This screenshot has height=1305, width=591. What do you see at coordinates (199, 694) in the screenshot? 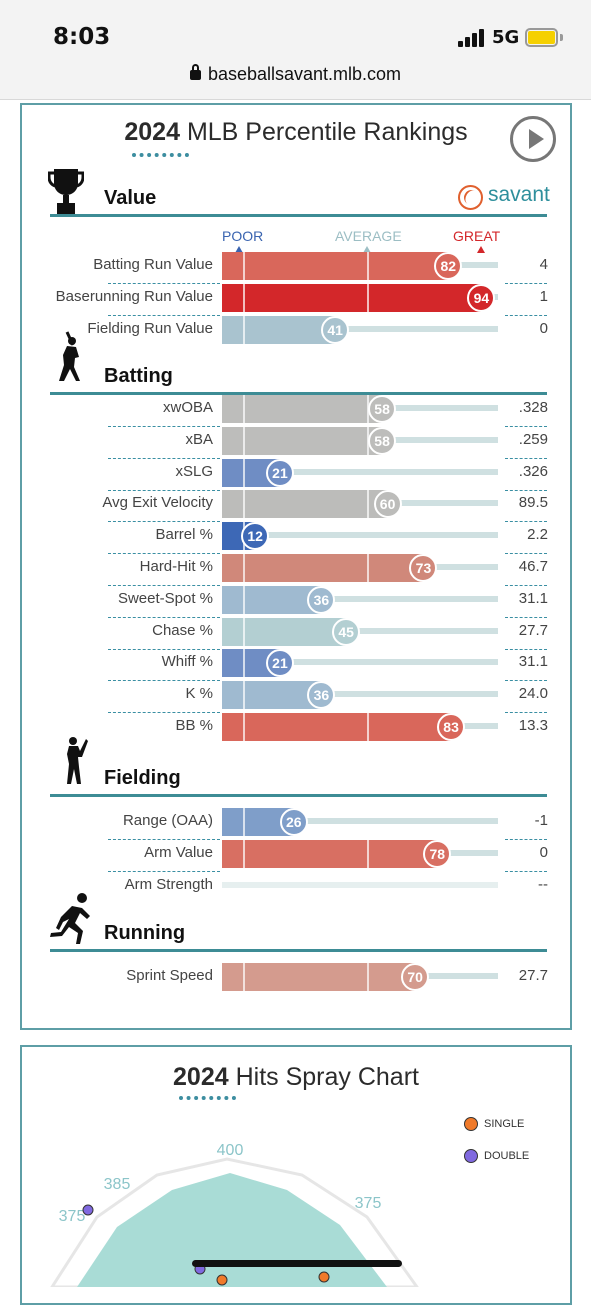
I see `metric-name: K %` at bounding box center [199, 694].